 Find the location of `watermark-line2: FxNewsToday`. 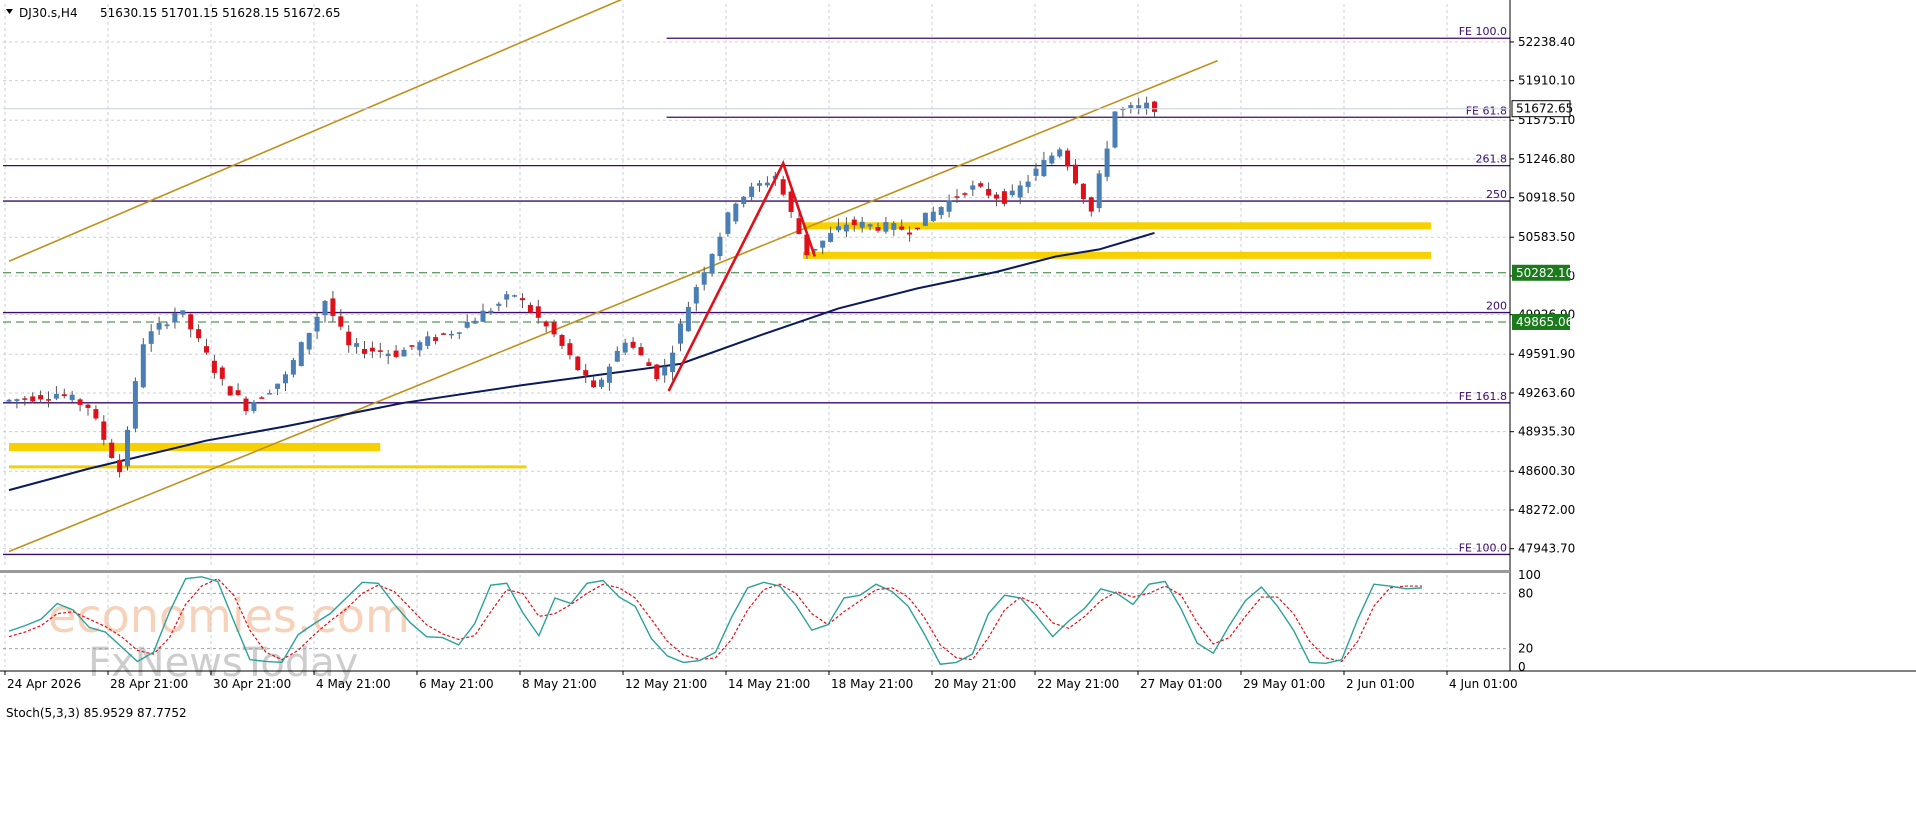

watermark-line2: FxNewsToday is located at coordinates (223, 663).